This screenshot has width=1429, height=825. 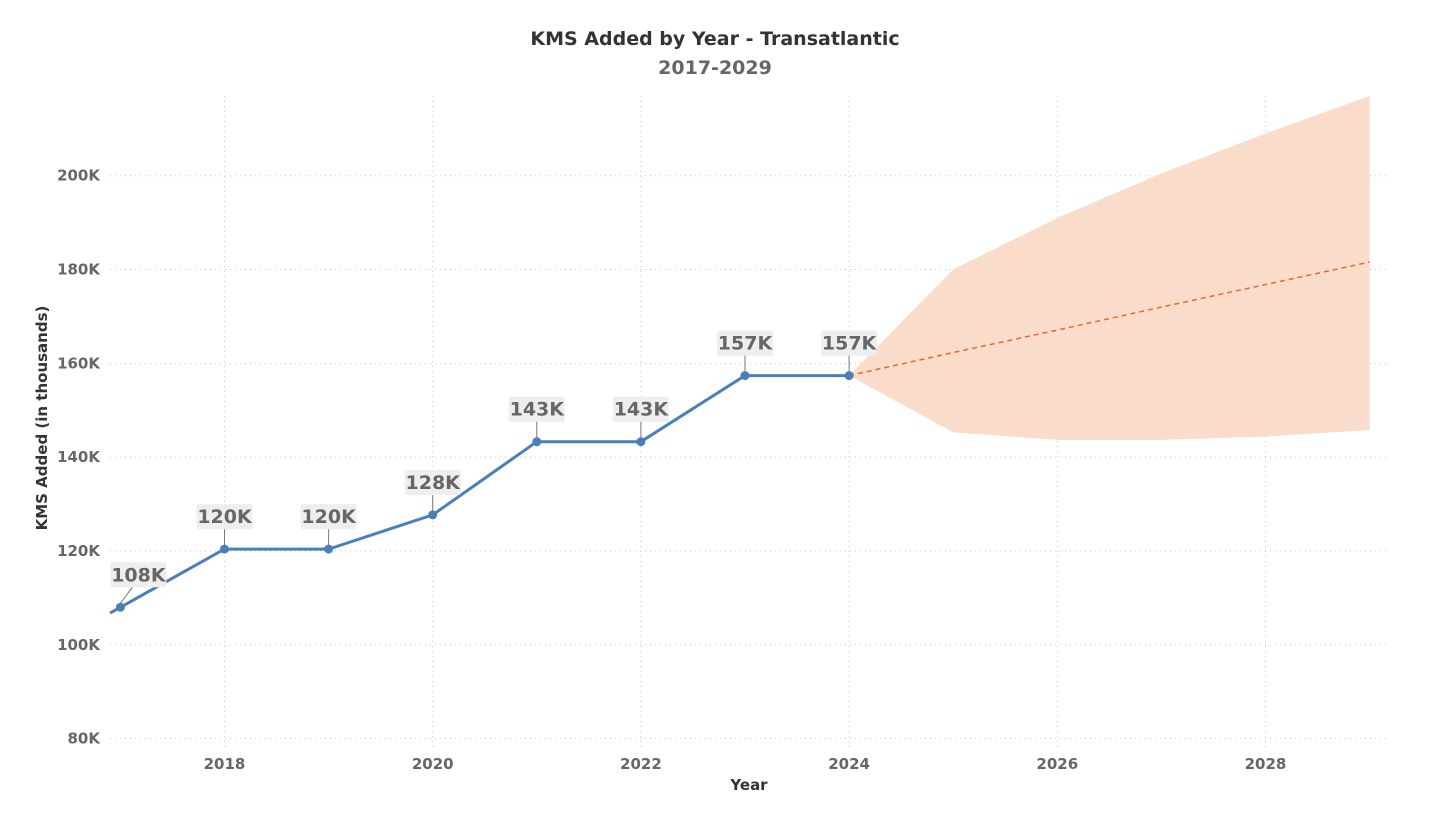 What do you see at coordinates (714, 39) in the screenshot?
I see `chart-title: KMS Added by Year - Transatlantic` at bounding box center [714, 39].